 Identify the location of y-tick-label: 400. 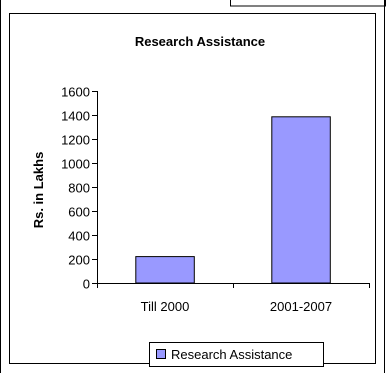
(79, 236).